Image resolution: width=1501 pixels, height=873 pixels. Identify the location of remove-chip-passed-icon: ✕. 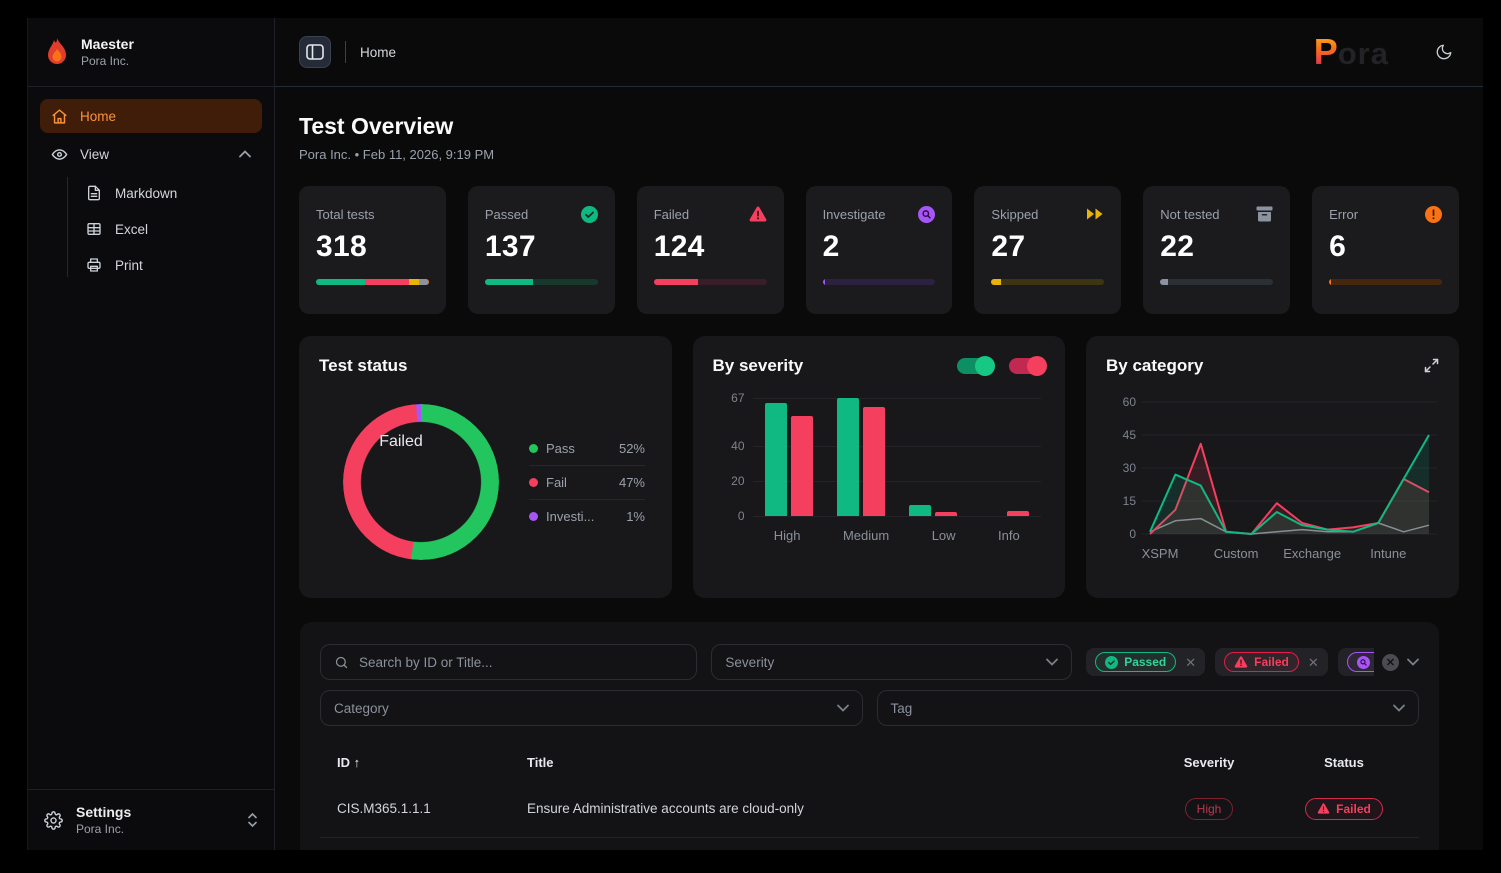
(1191, 662).